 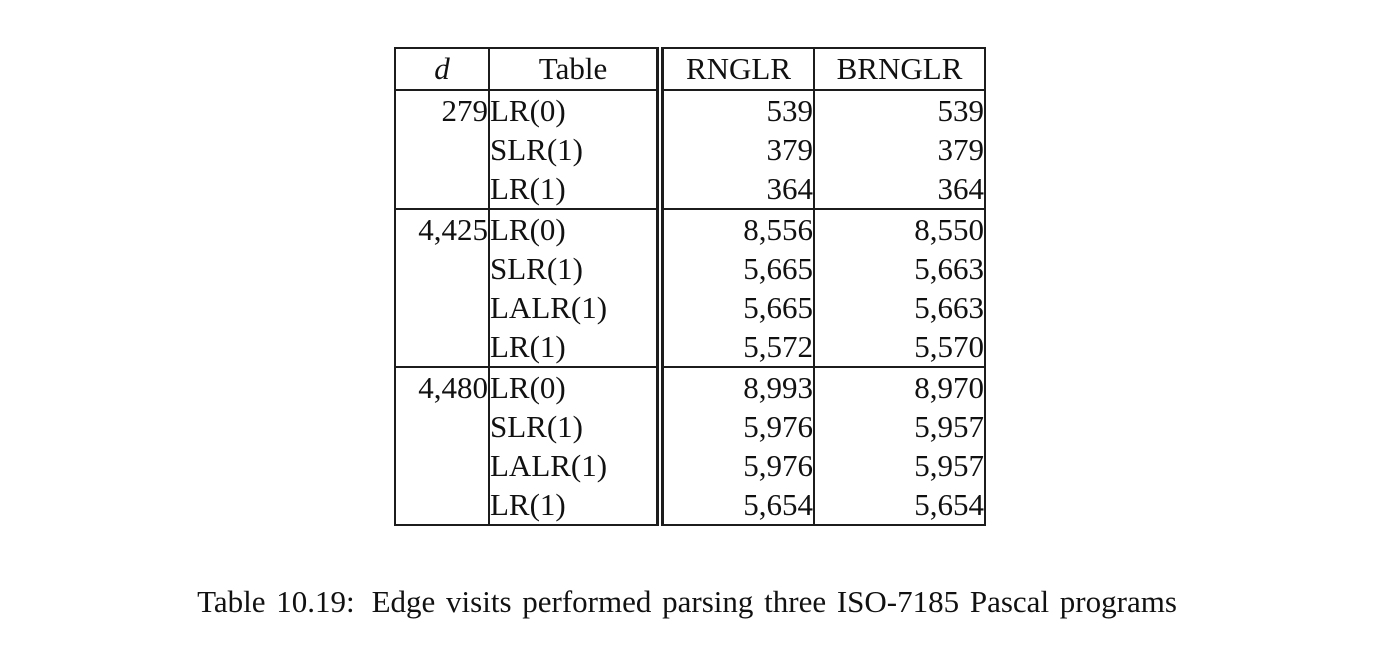 What do you see at coordinates (949, 504) in the screenshot?
I see `cell-brnglr: 5,654` at bounding box center [949, 504].